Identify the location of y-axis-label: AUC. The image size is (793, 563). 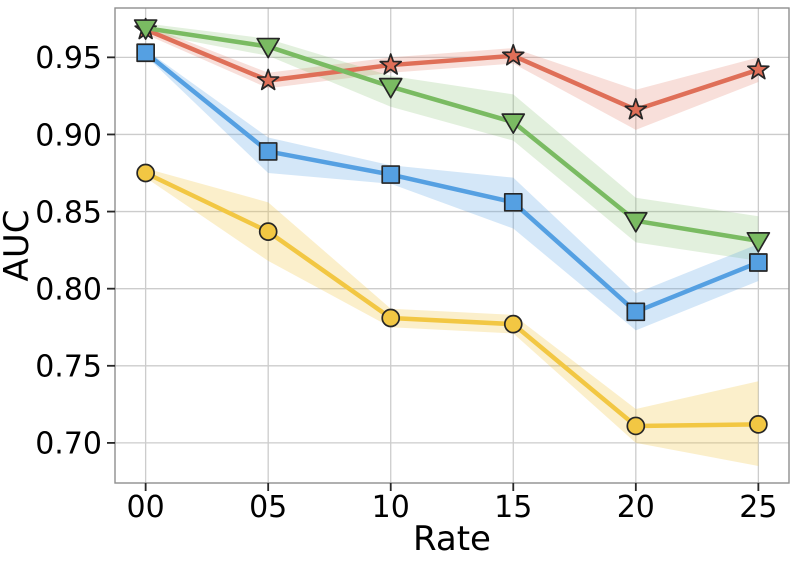
(18, 246).